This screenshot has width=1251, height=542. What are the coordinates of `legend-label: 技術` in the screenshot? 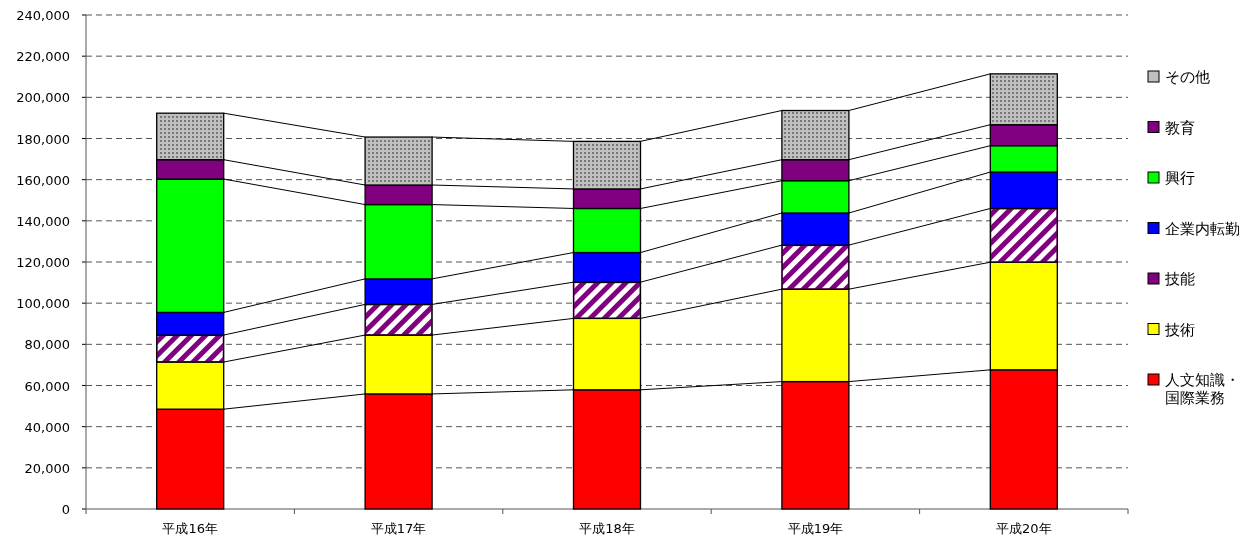 It's located at (1179, 329).